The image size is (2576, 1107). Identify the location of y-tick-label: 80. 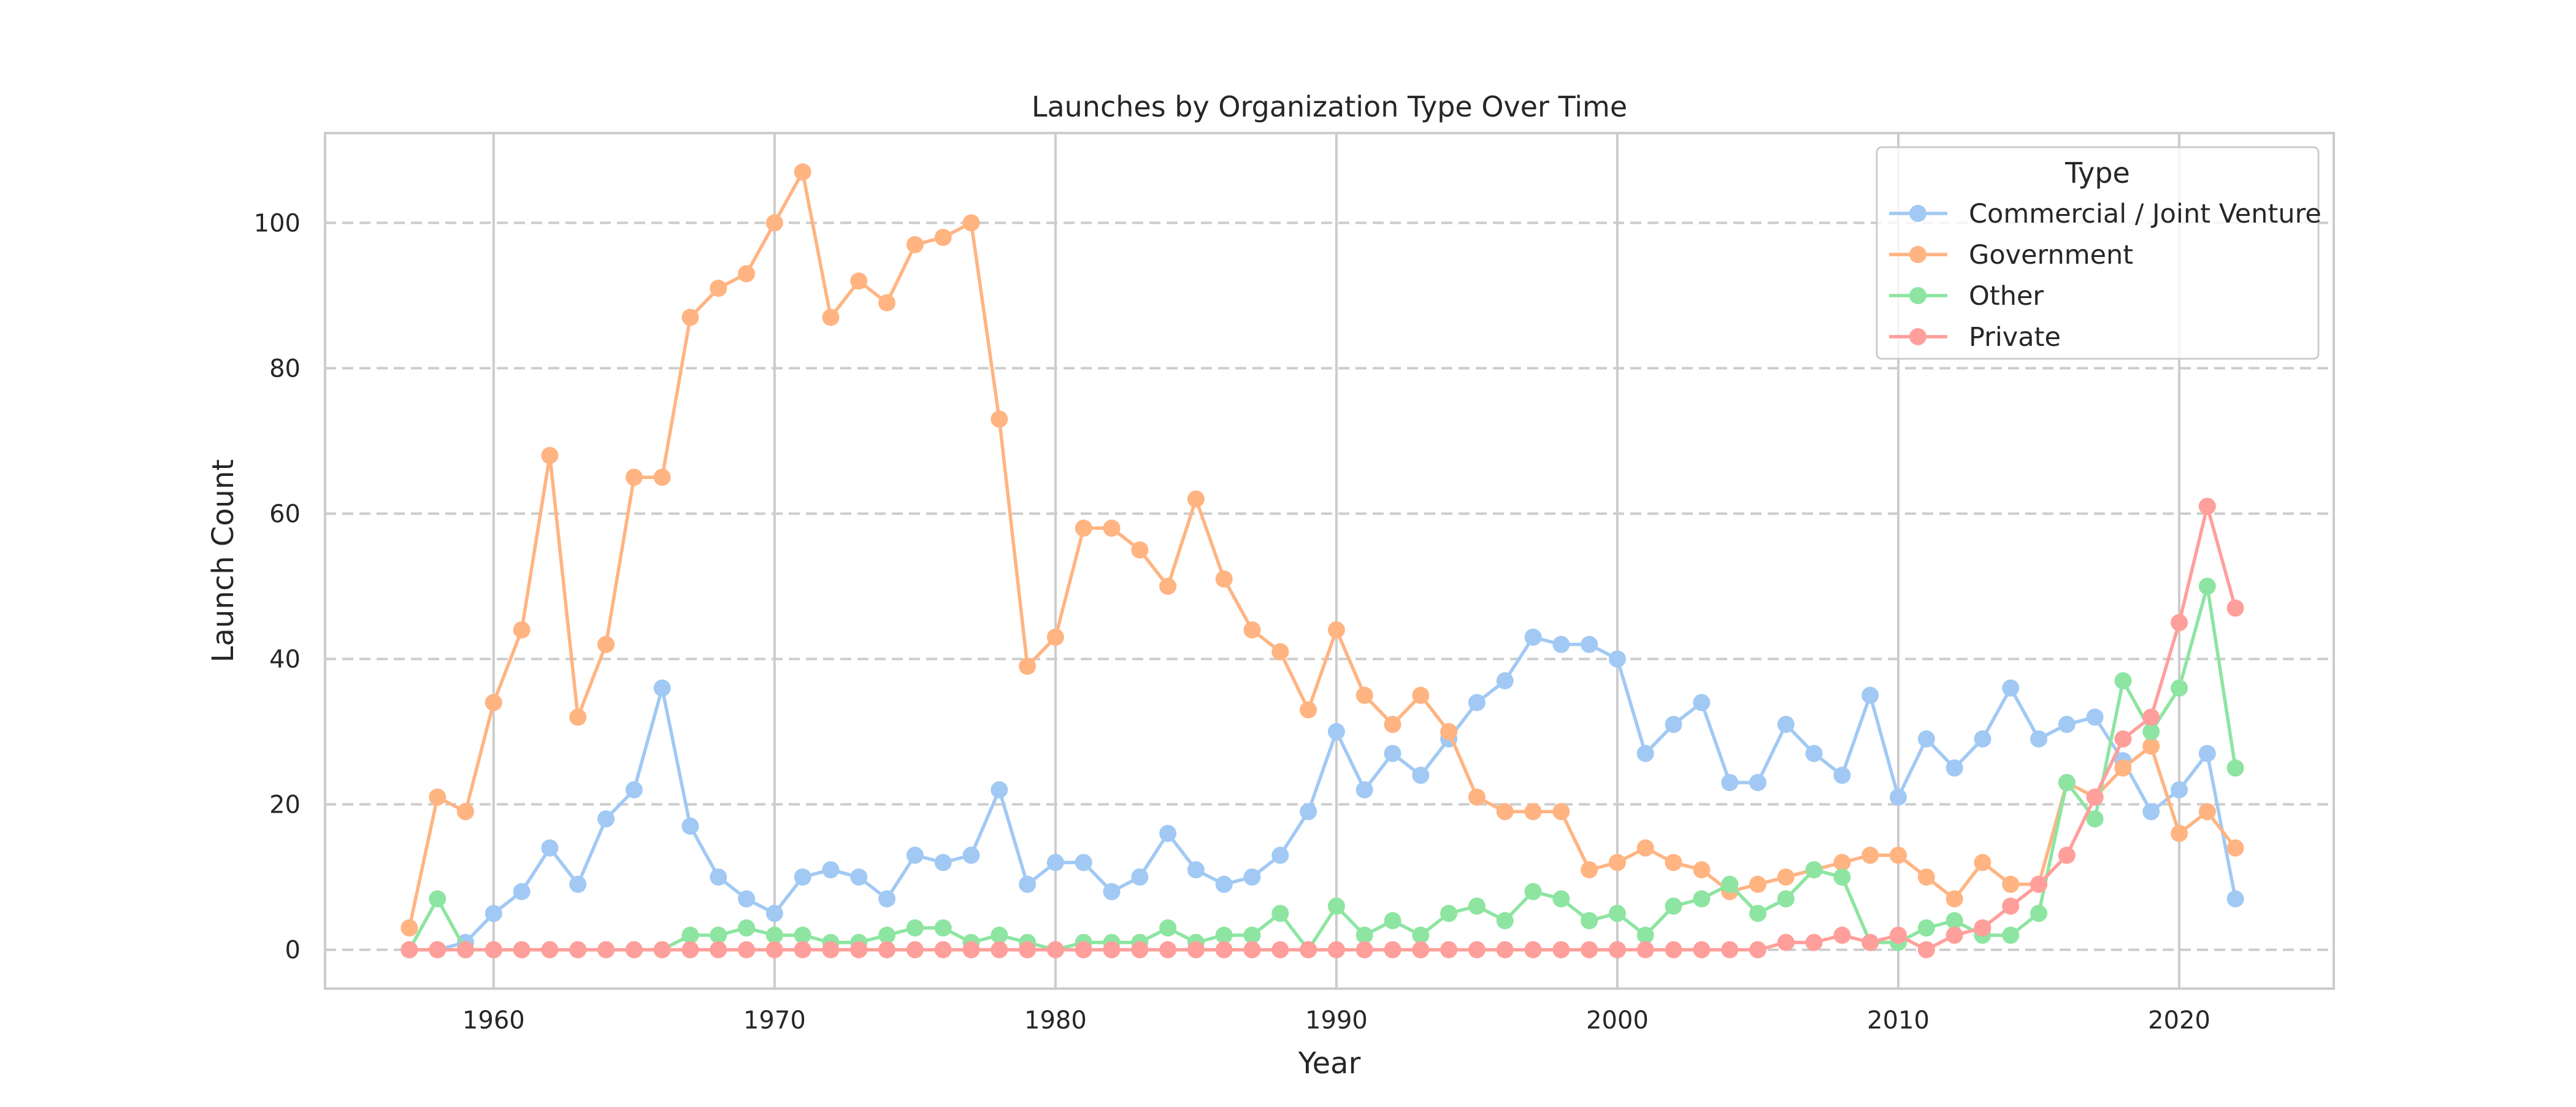
(285, 368).